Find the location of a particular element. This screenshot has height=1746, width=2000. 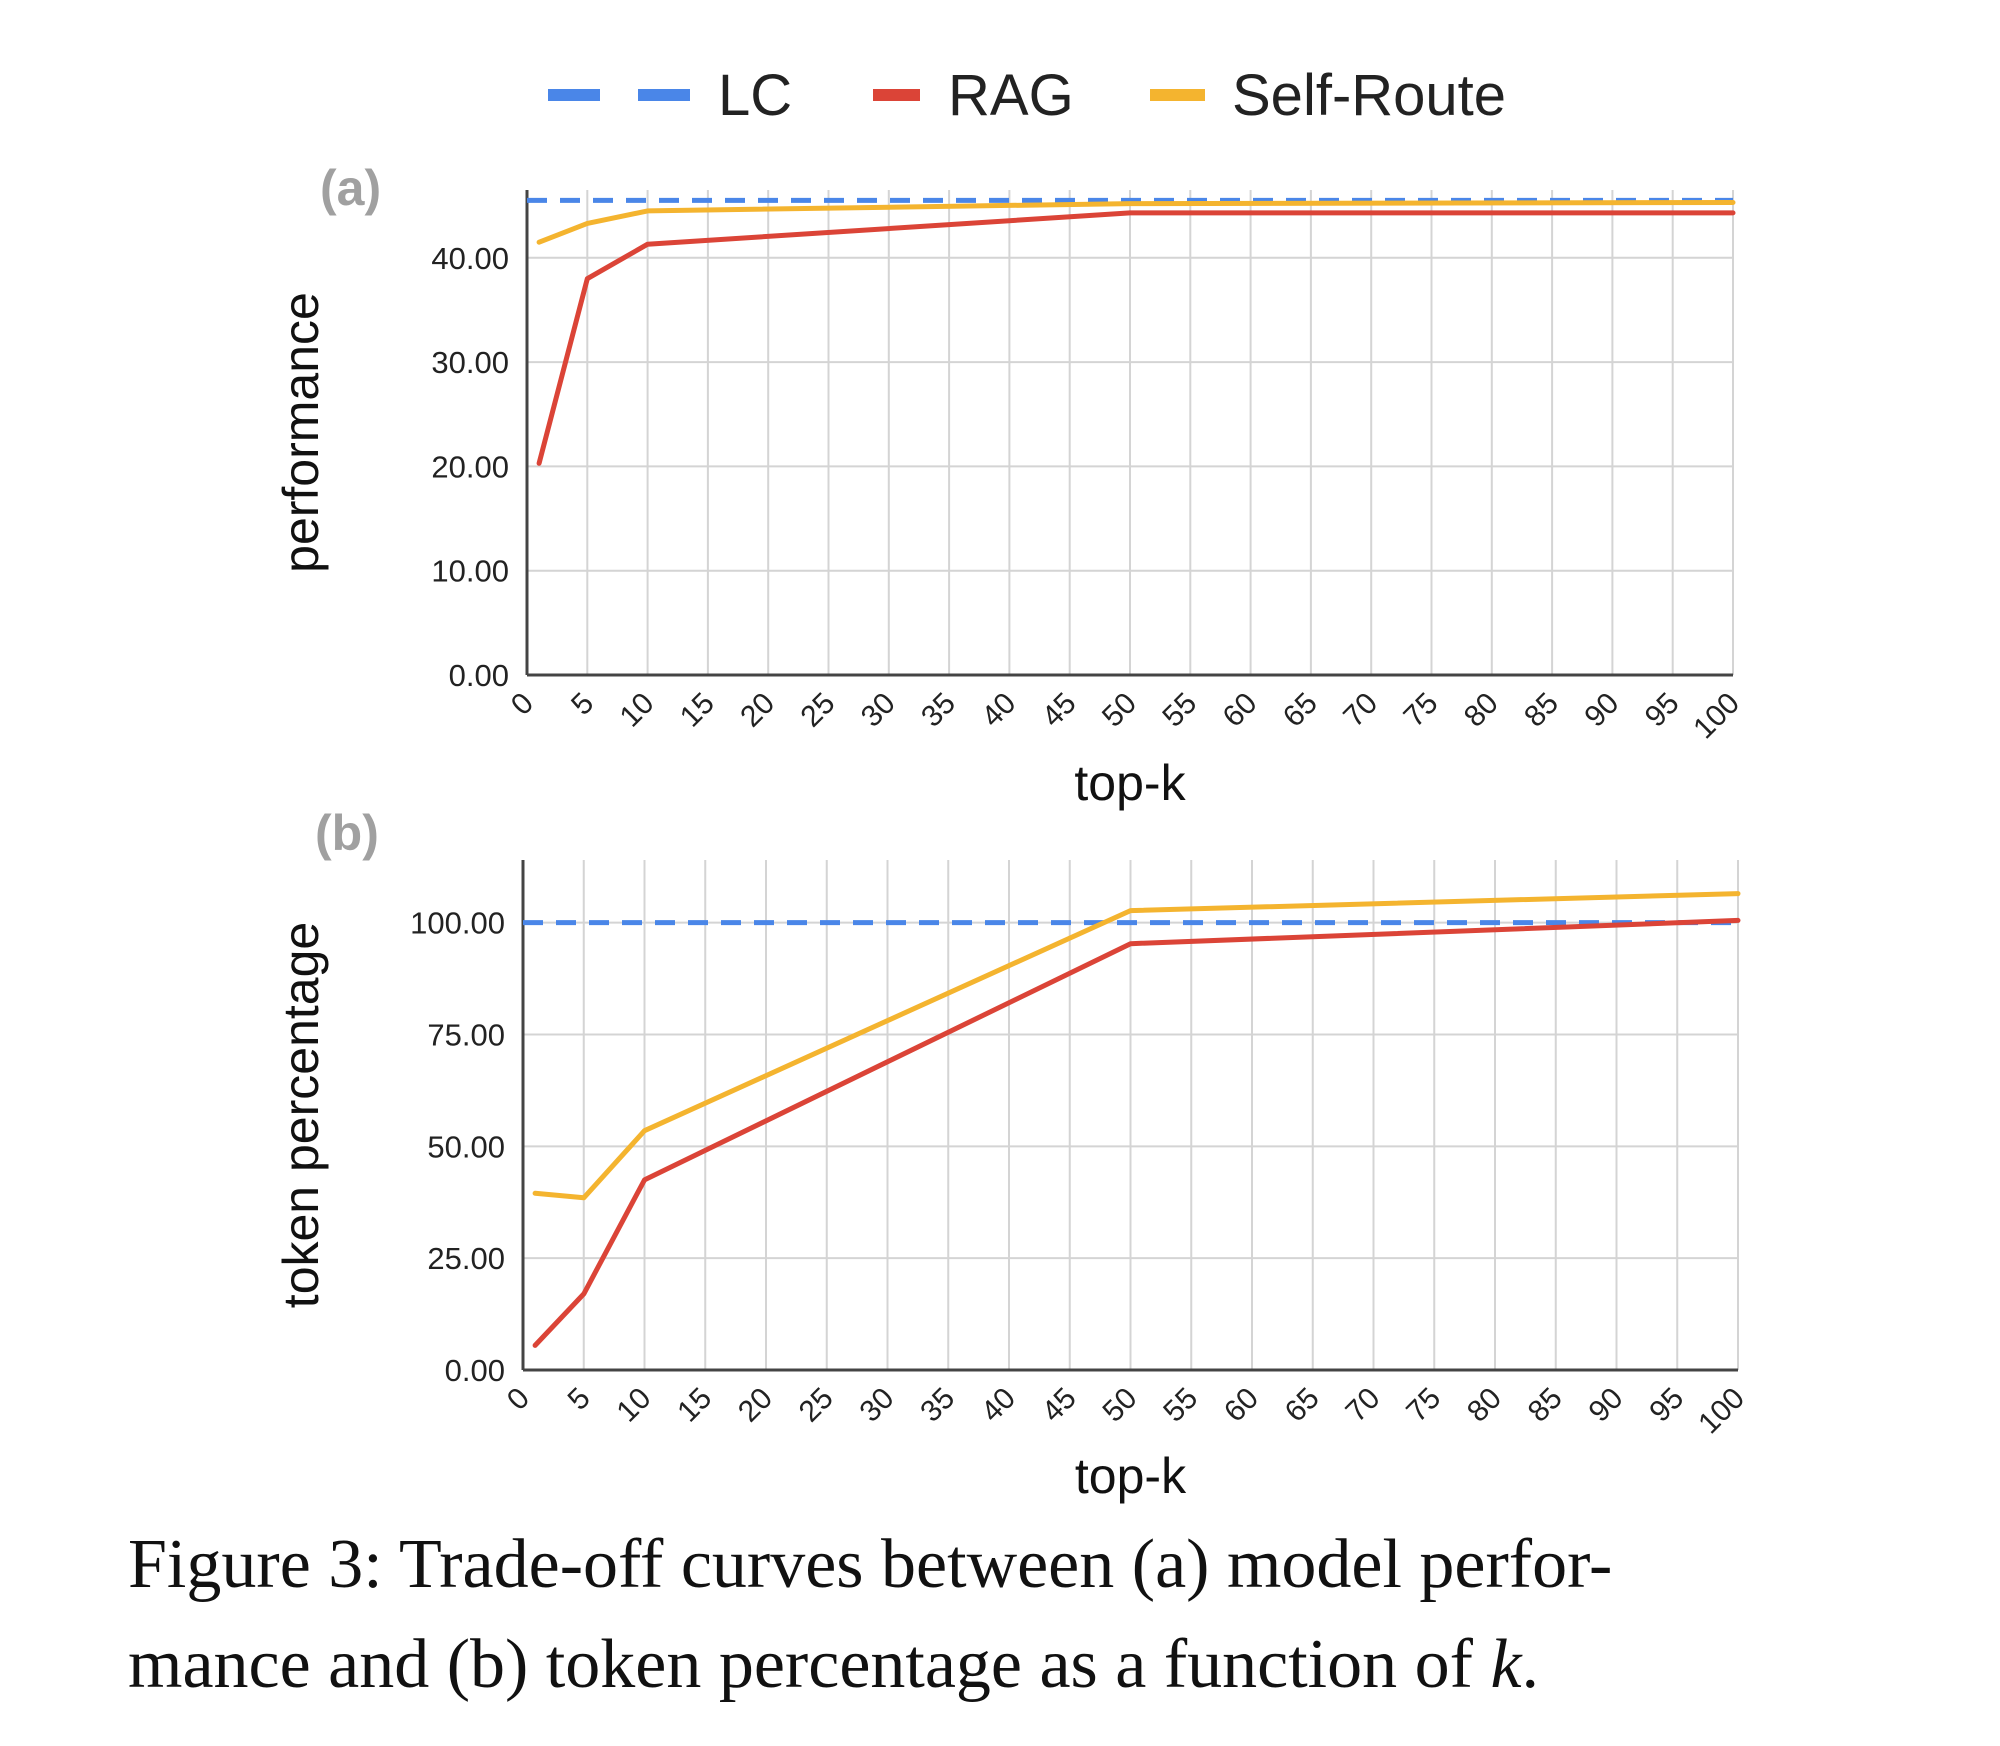

caption-variable-k: k is located at coordinates (1506, 1664).